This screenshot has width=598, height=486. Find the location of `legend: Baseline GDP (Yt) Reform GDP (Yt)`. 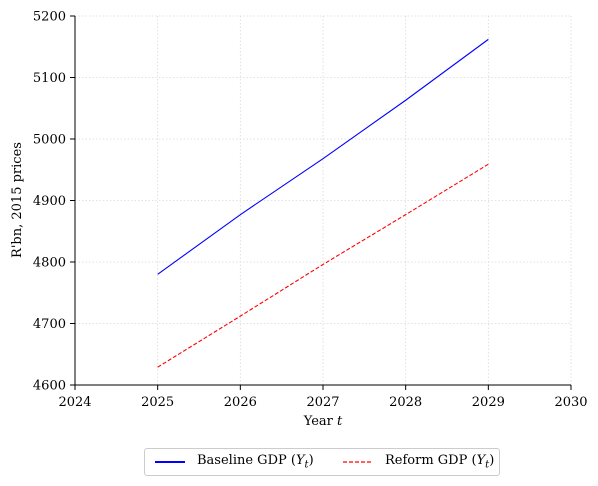

legend: Baseline GDP (Yt) Reform GDP (Yt) is located at coordinates (322, 462).